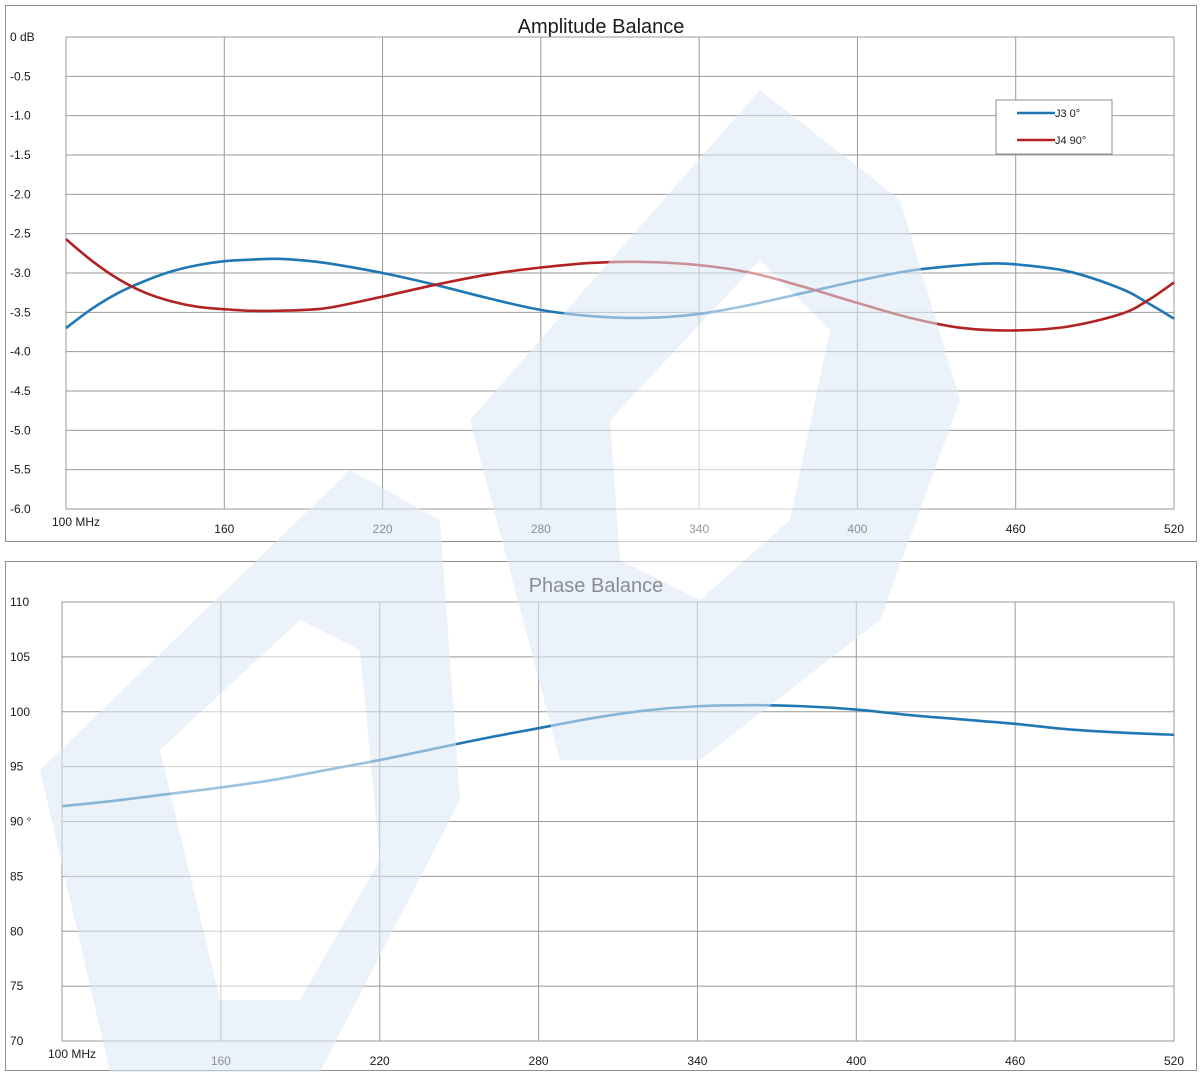 Image resolution: width=1202 pixels, height=1072 pixels. What do you see at coordinates (17, 986) in the screenshot?
I see `y-tick-label: 75` at bounding box center [17, 986].